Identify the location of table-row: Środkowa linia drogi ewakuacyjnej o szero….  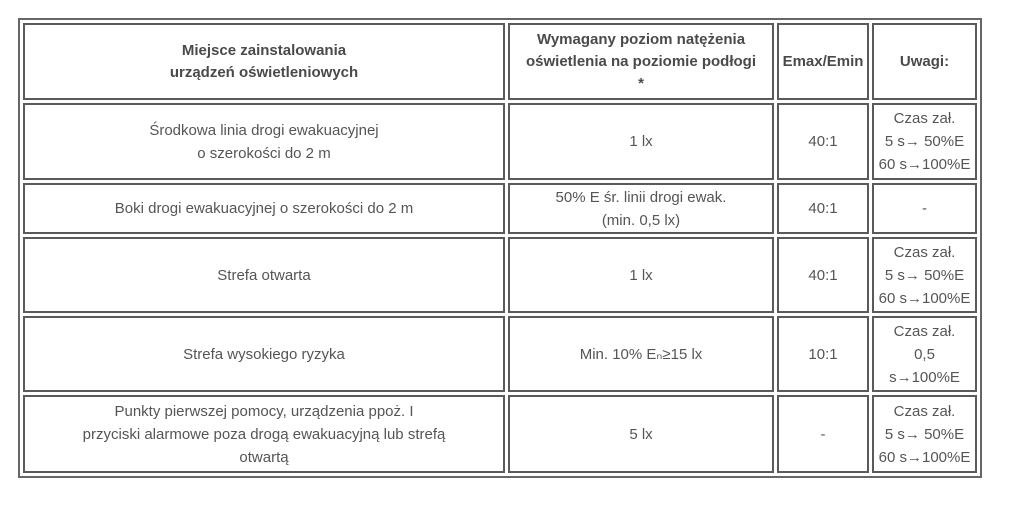
(500, 141).